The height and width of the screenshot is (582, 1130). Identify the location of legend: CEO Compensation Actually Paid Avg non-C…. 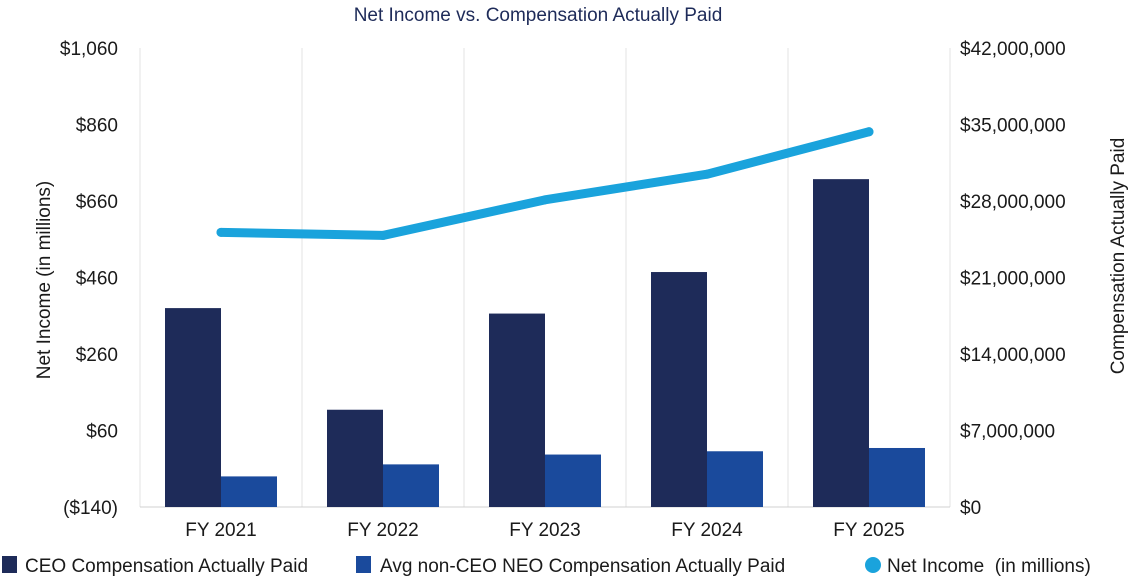
(546, 566).